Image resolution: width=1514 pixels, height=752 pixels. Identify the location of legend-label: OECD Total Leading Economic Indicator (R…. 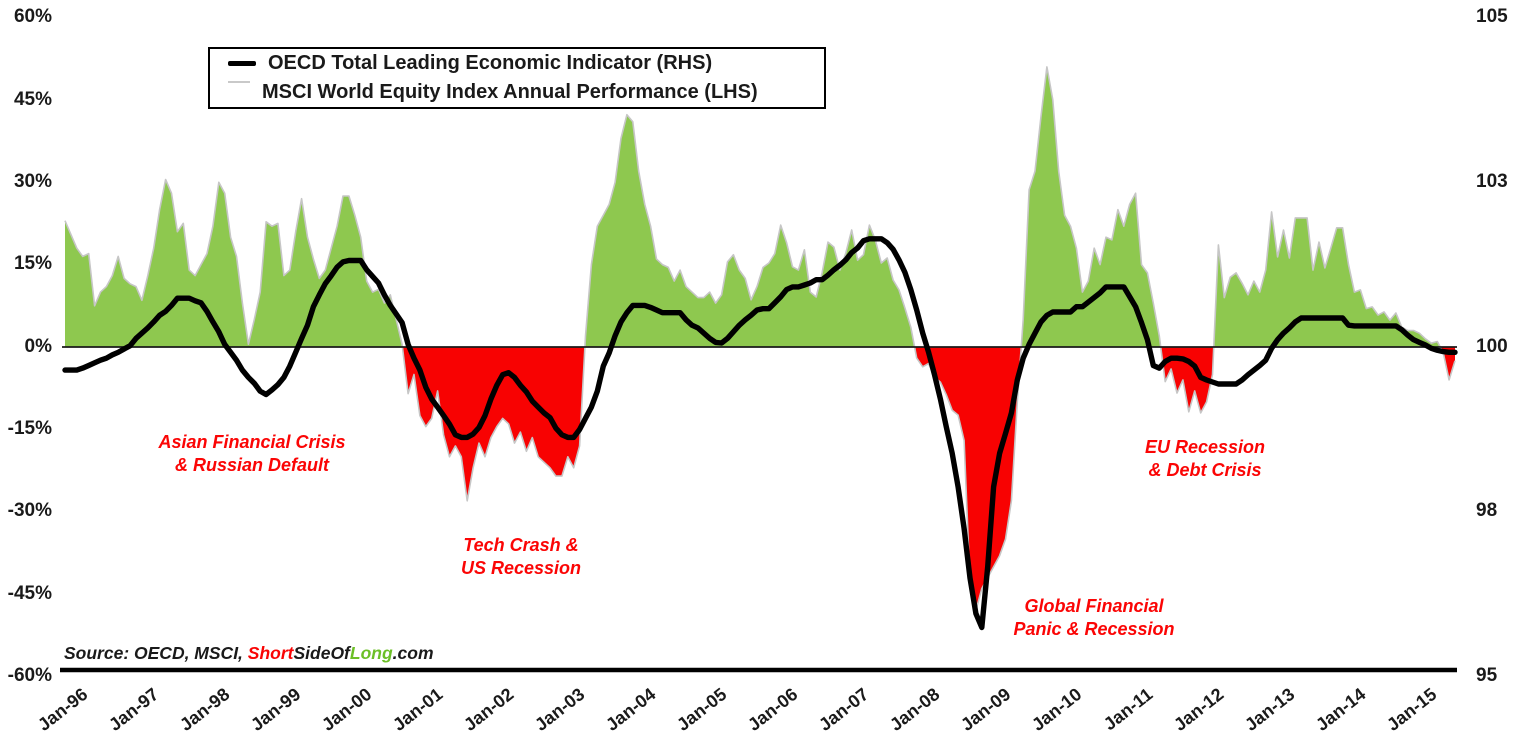
(490, 63).